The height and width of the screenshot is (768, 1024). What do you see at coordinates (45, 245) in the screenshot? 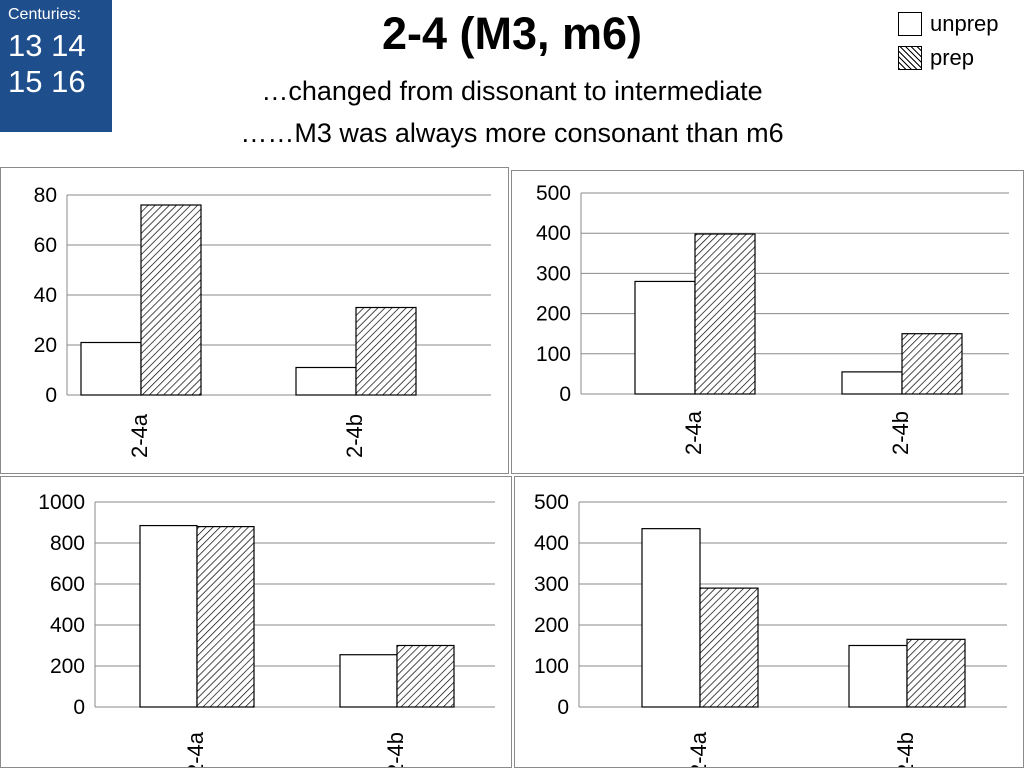
I see `y-tick-label: 60` at bounding box center [45, 245].